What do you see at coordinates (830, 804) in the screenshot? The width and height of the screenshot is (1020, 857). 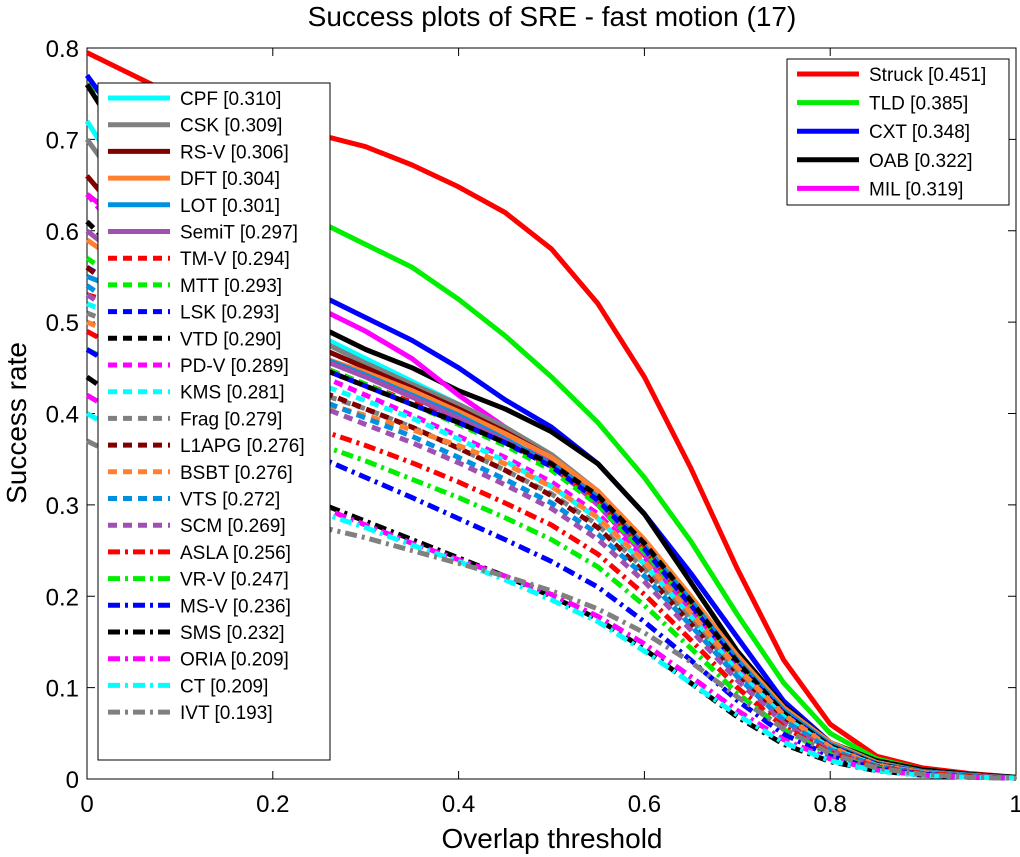 I see `x-tick-label: 0.8` at bounding box center [830, 804].